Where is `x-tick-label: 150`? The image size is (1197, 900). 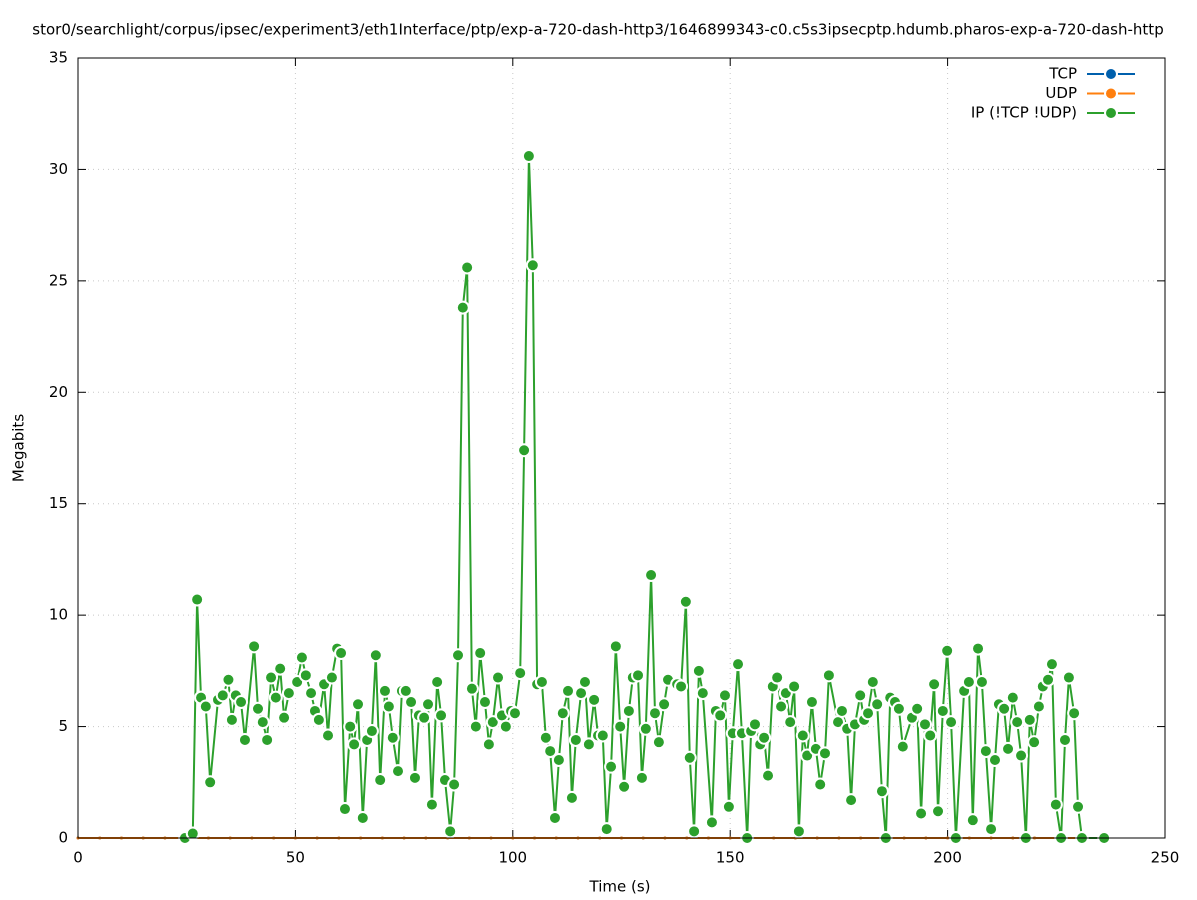 x-tick-label: 150 is located at coordinates (730, 858).